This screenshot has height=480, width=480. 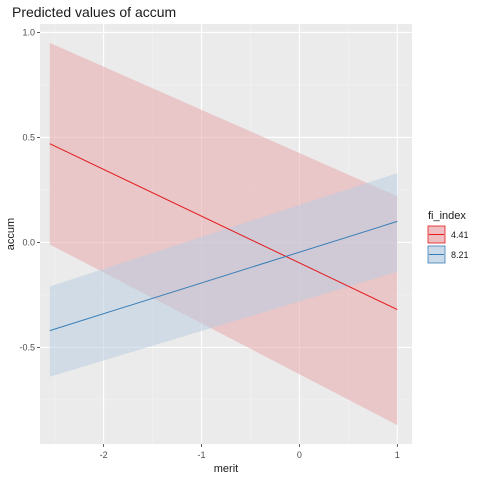 What do you see at coordinates (226, 469) in the screenshot?
I see `x-axis-title: merit` at bounding box center [226, 469].